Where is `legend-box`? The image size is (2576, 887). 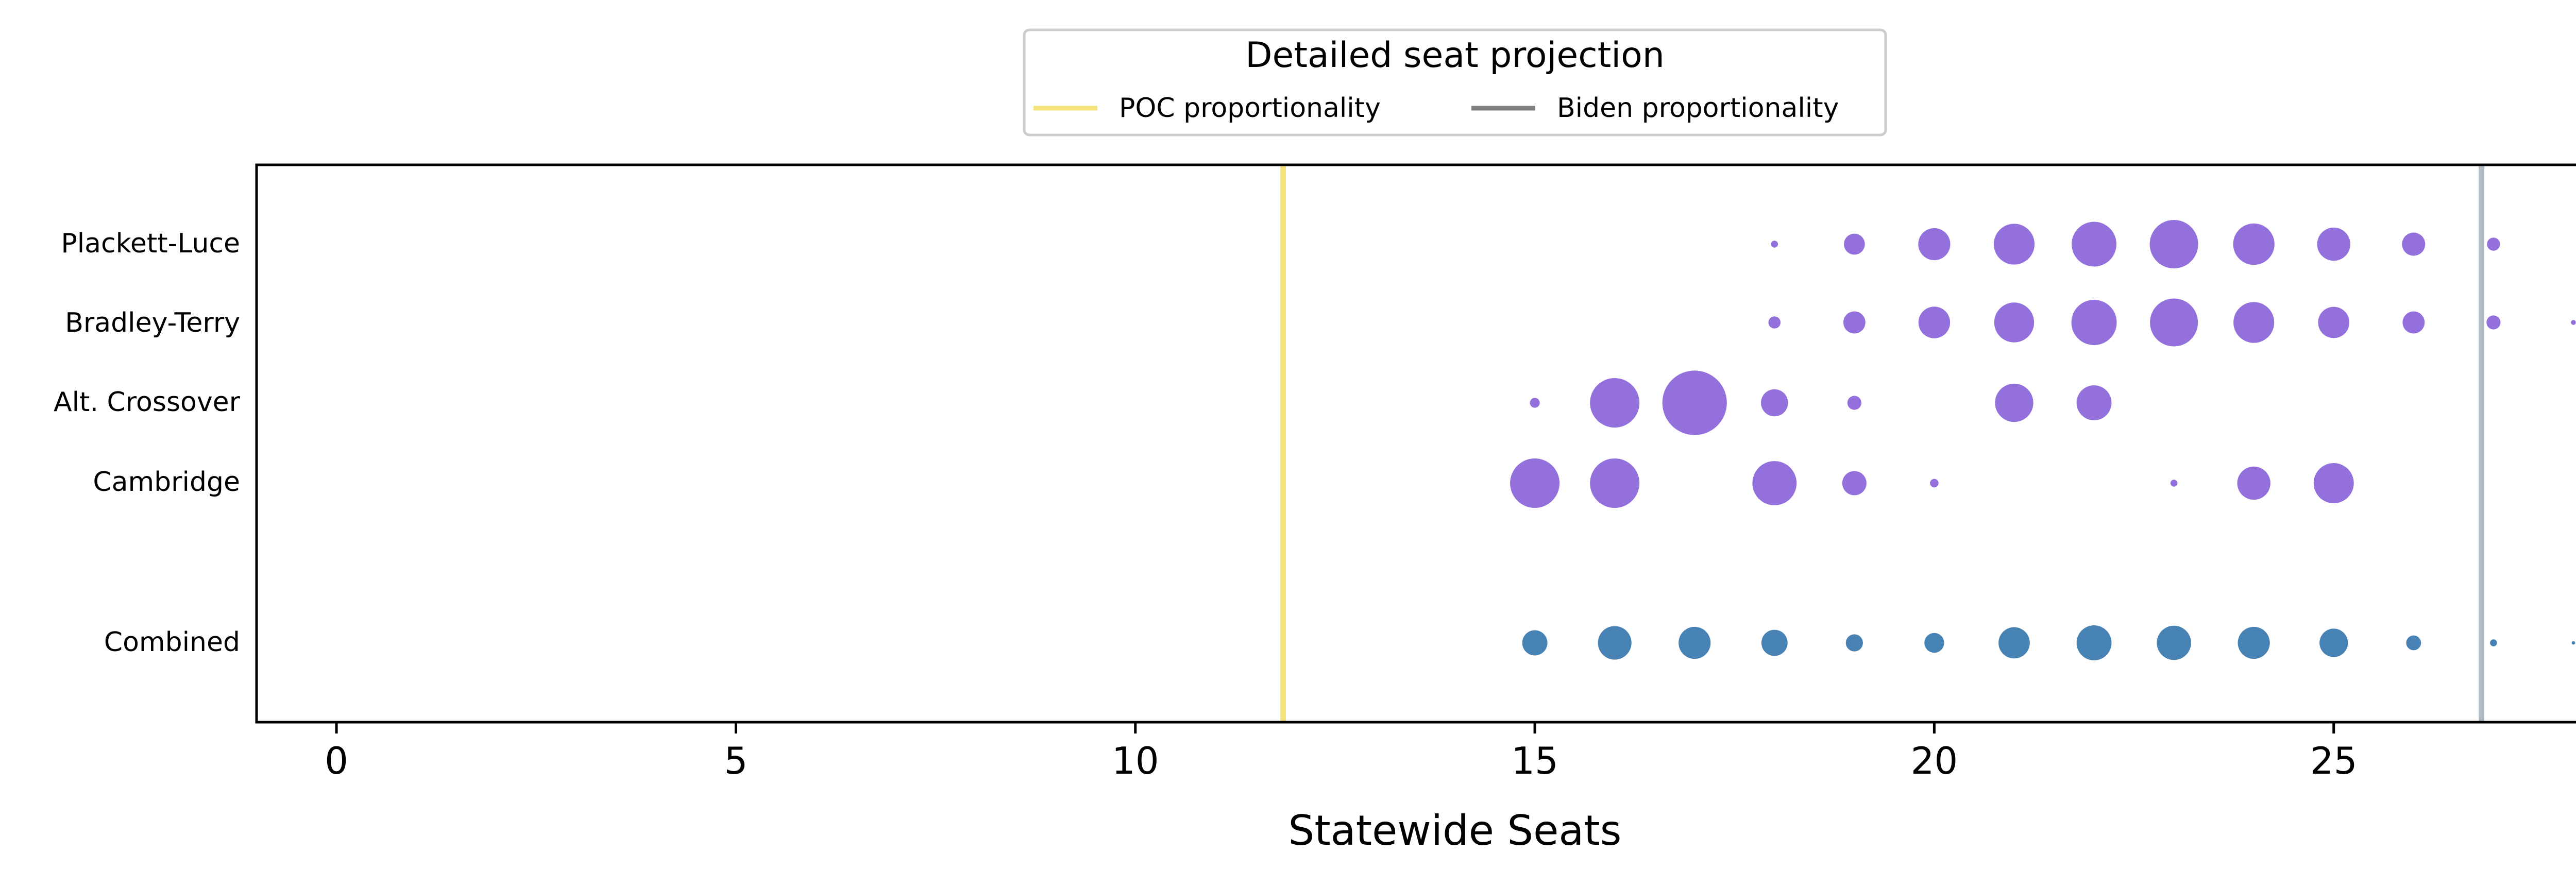 legend-box is located at coordinates (1455, 82).